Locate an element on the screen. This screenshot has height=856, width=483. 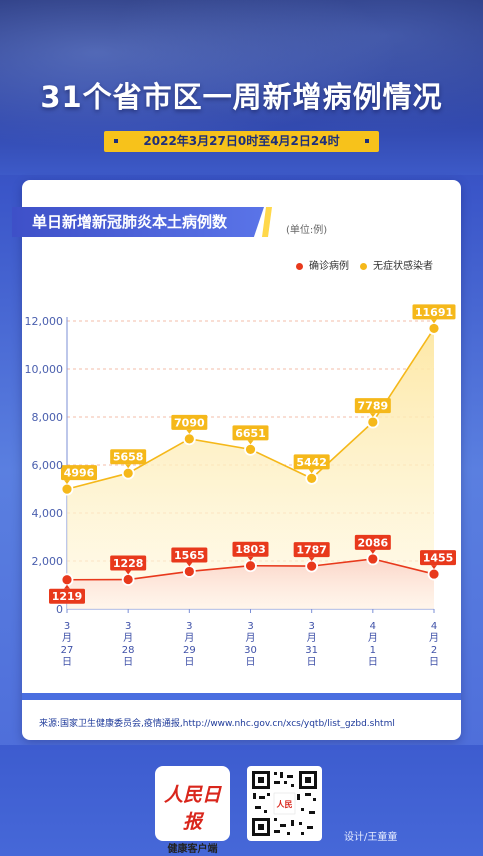
designer-credit: 设计/王童童 is located at coordinates (371, 837).